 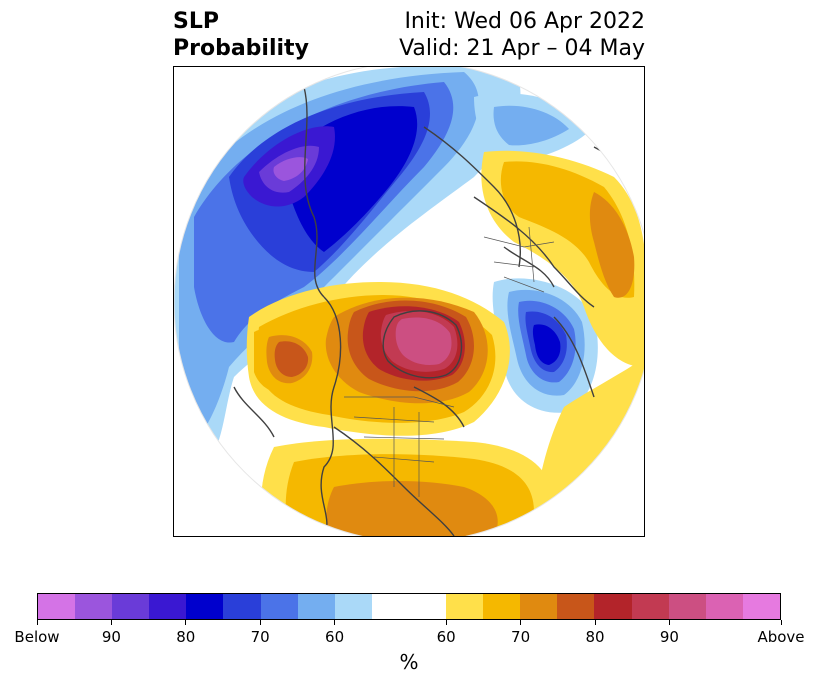 I want to click on colorbar, so click(x=409, y=606).